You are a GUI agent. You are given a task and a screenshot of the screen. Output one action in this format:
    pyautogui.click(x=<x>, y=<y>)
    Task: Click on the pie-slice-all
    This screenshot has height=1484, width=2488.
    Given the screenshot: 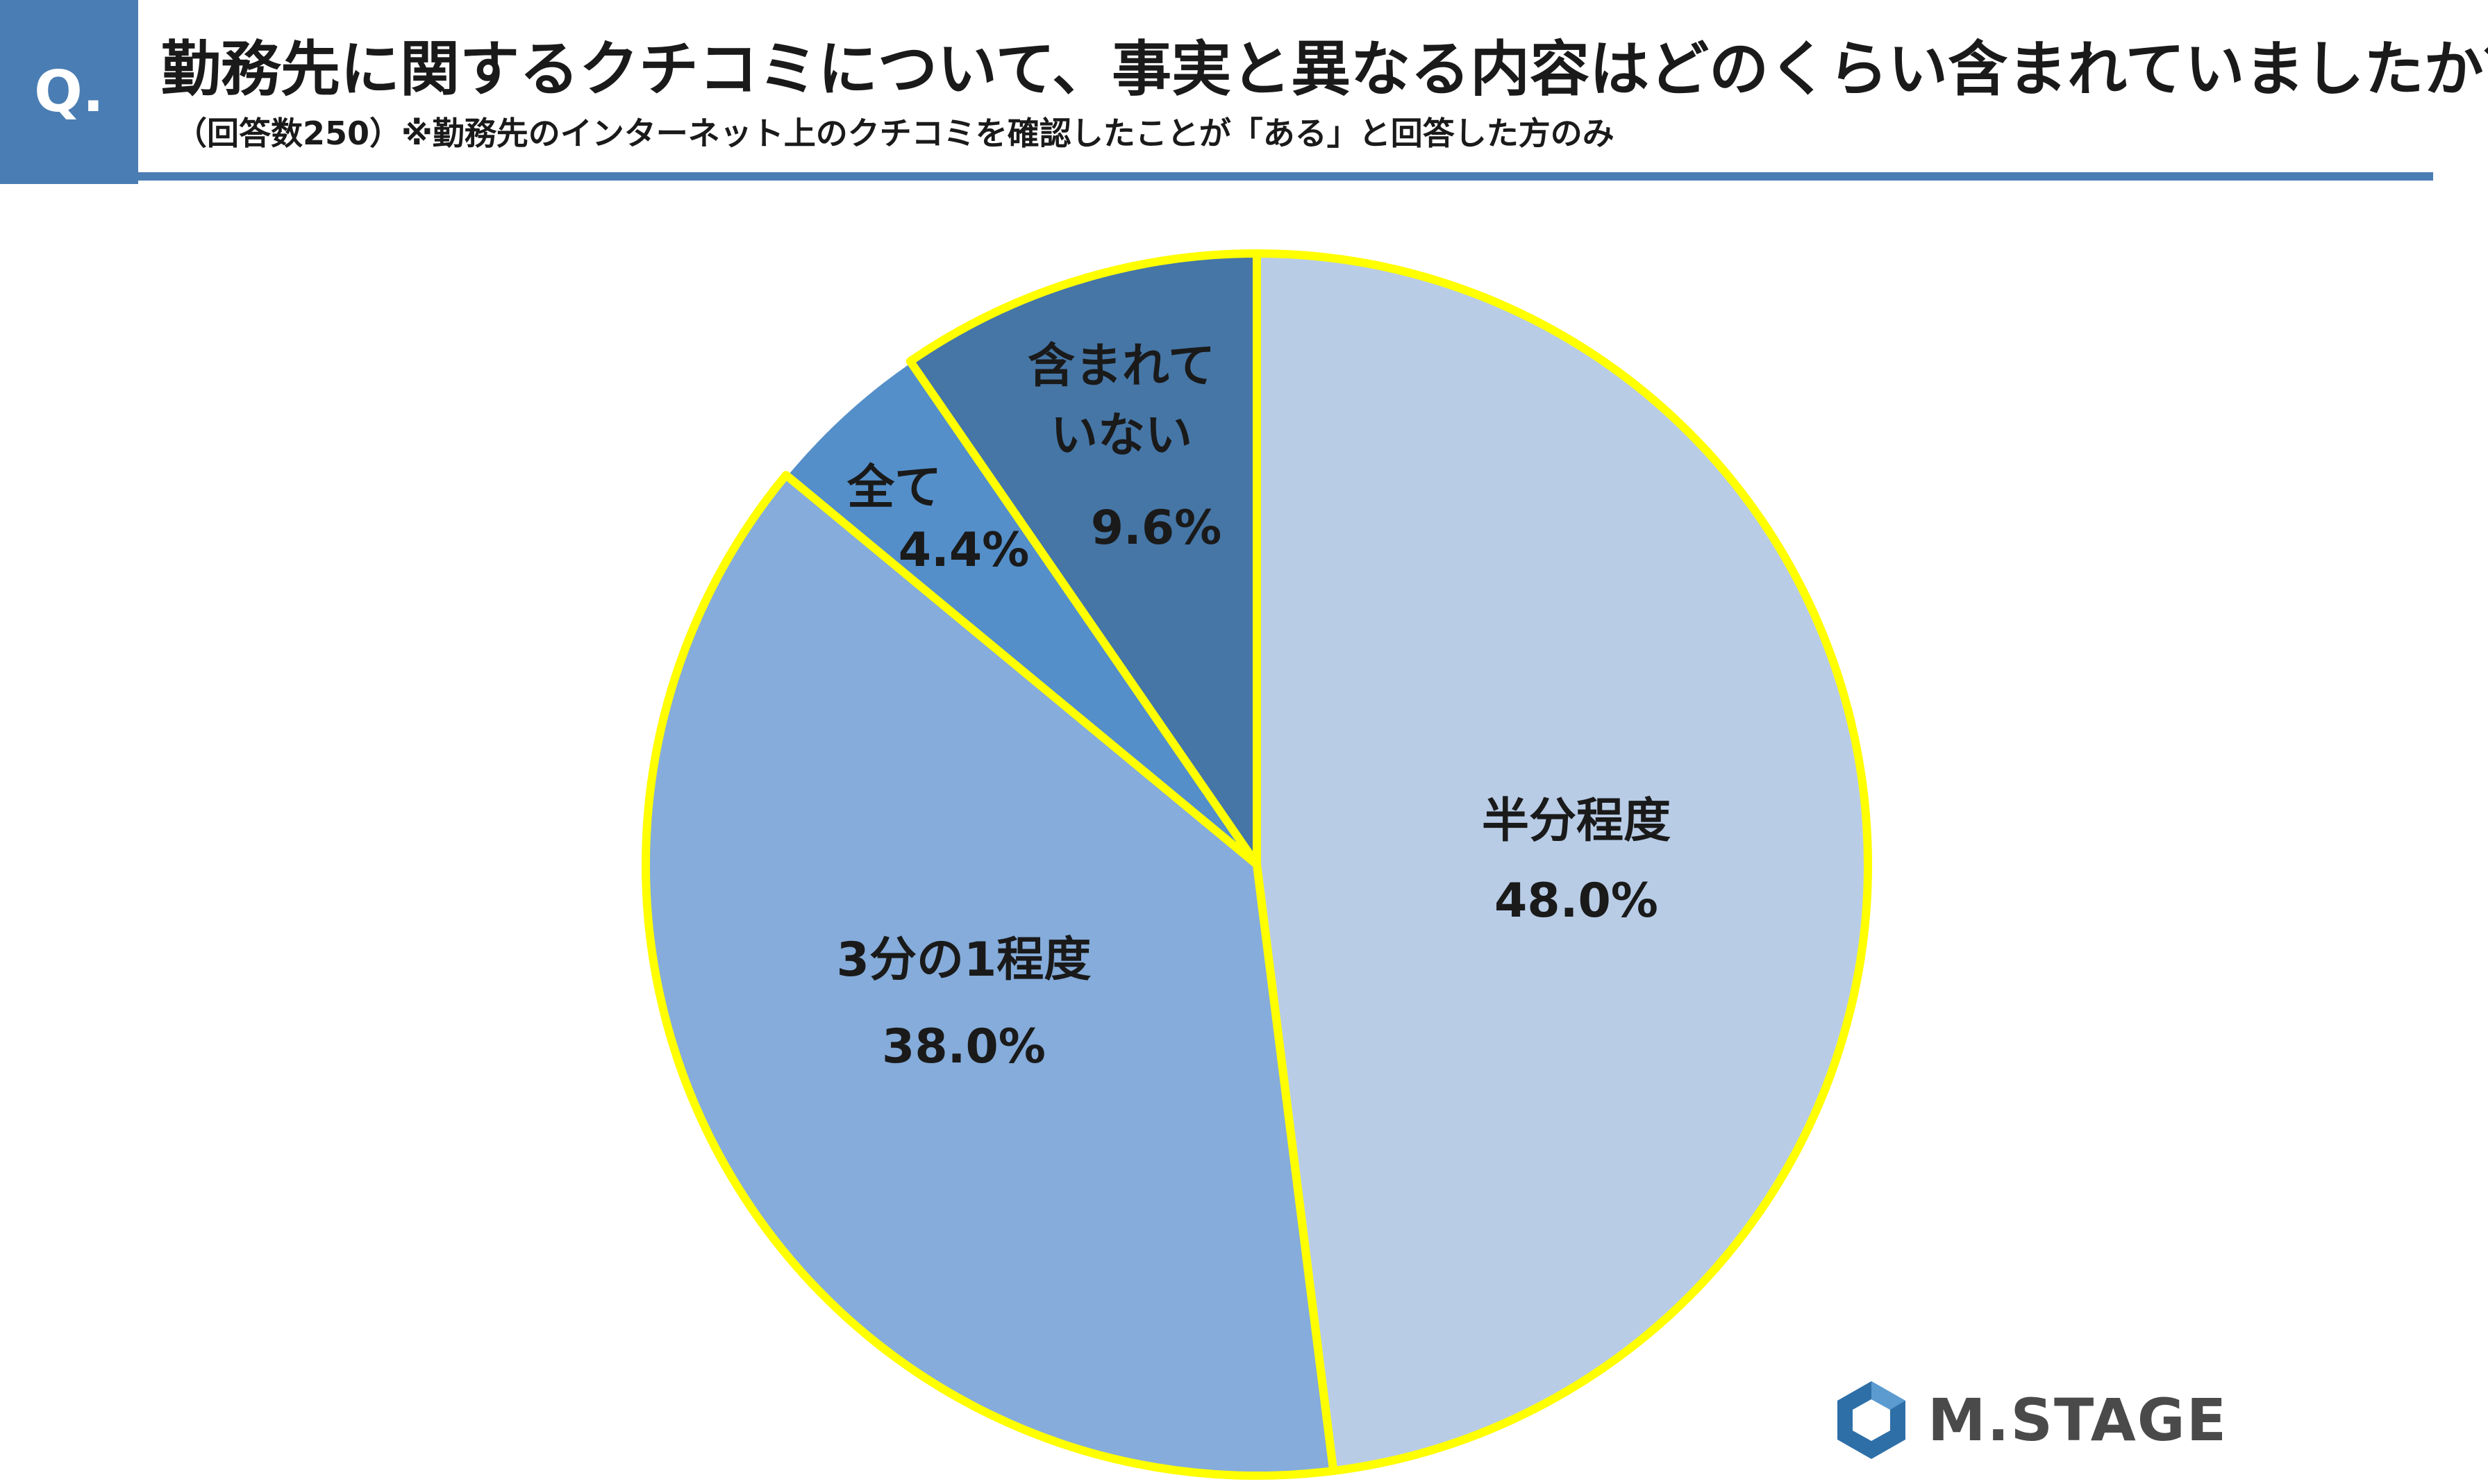 What is the action you would take?
    pyautogui.click(x=1021, y=612)
    